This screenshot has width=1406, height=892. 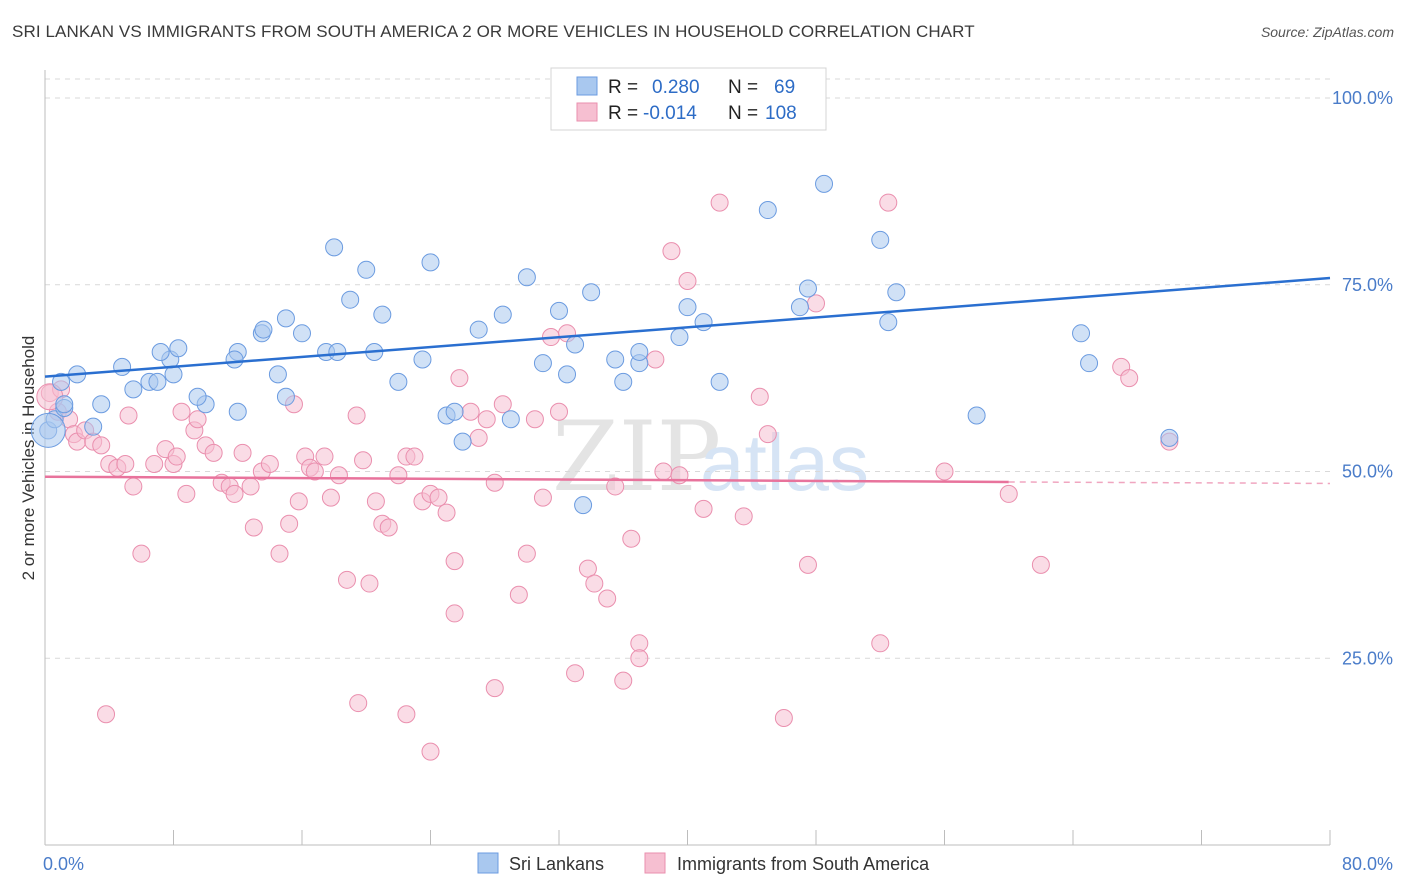 What do you see at coordinates (670, 113) in the screenshot?
I see `legend-r-value-2: -0.014` at bounding box center [670, 113].